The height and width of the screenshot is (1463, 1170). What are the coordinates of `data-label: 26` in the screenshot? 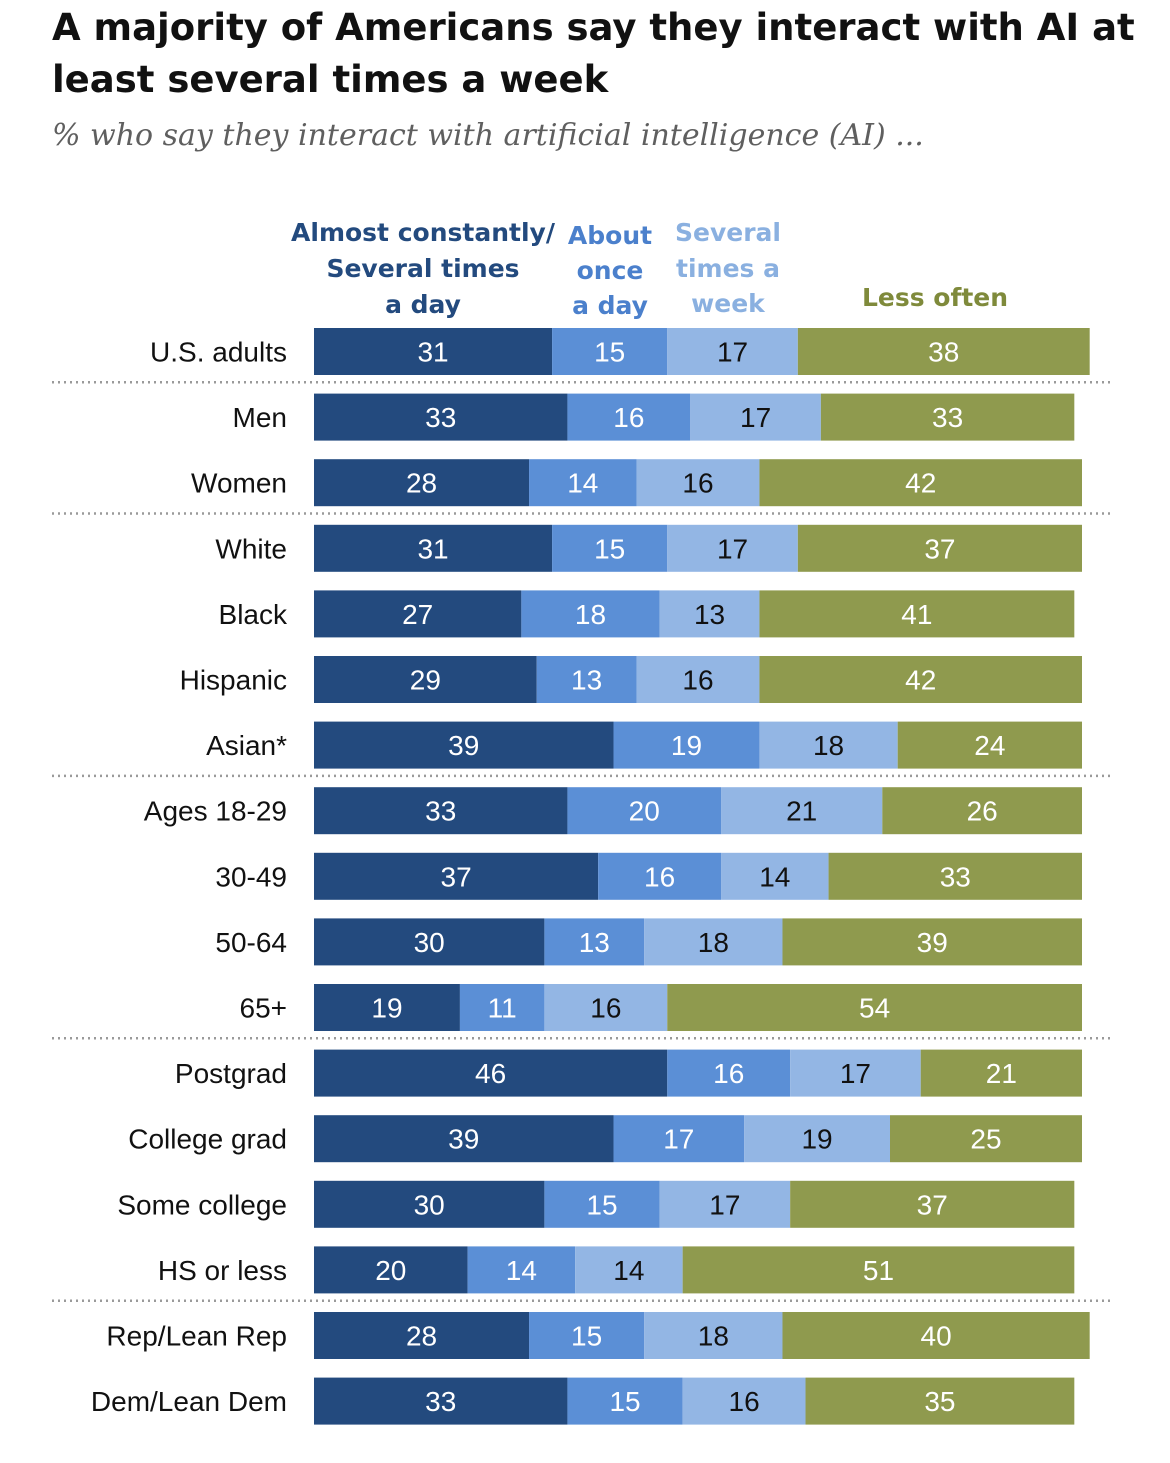 It's located at (982, 811).